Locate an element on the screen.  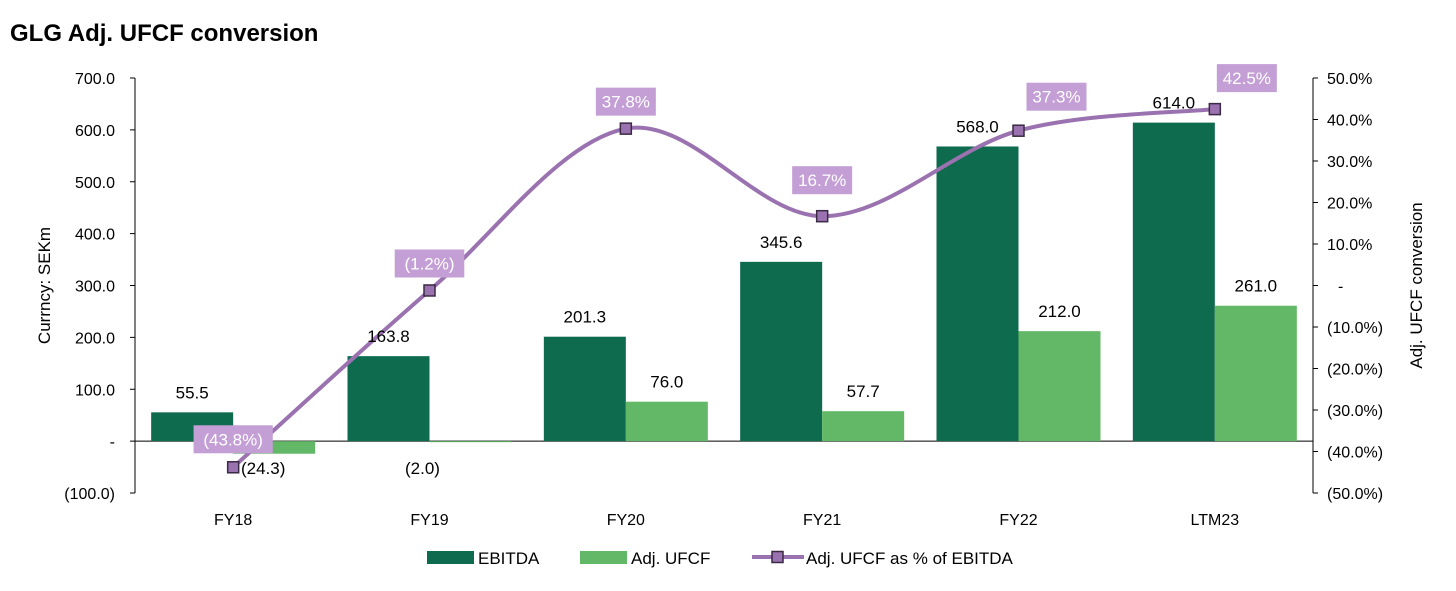
x-tick-label: LTM23 is located at coordinates (1215, 520).